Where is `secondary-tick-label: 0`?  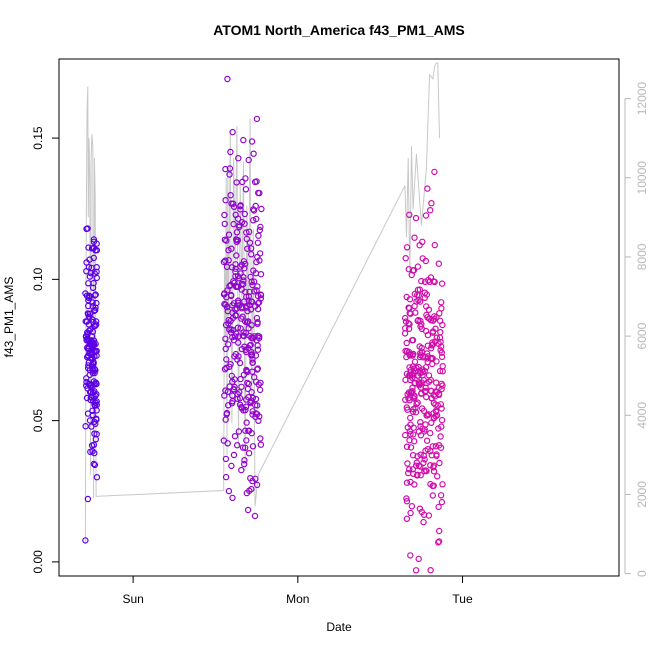
secondary-tick-label: 0 is located at coordinates (642, 573).